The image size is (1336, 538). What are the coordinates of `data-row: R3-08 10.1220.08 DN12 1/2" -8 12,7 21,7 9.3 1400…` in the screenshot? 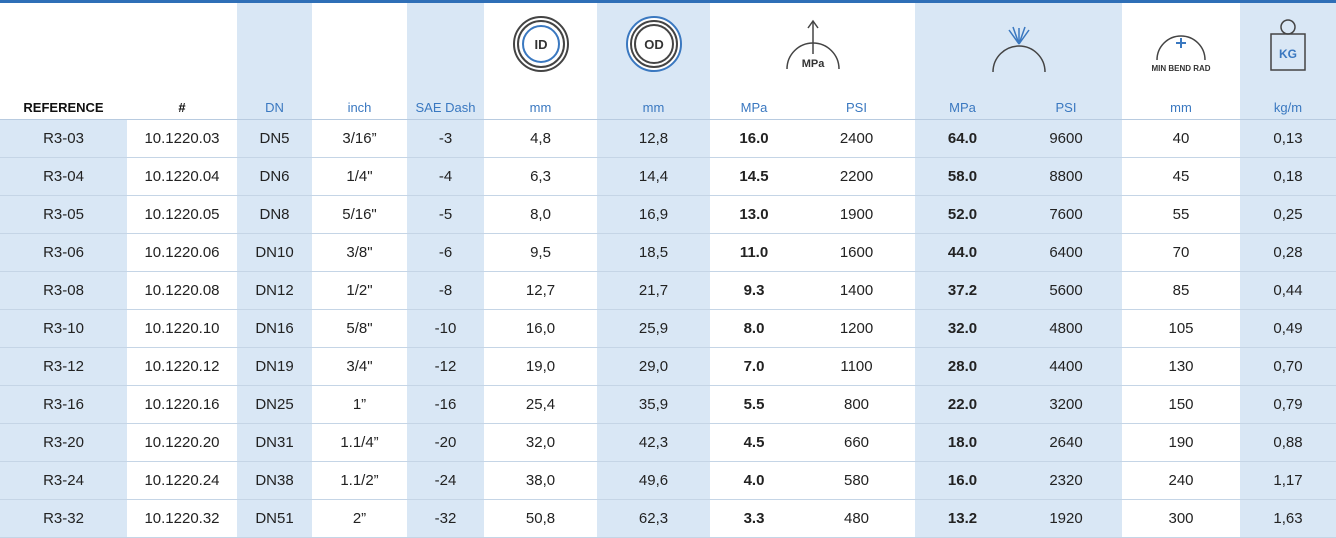 It's located at (668, 290).